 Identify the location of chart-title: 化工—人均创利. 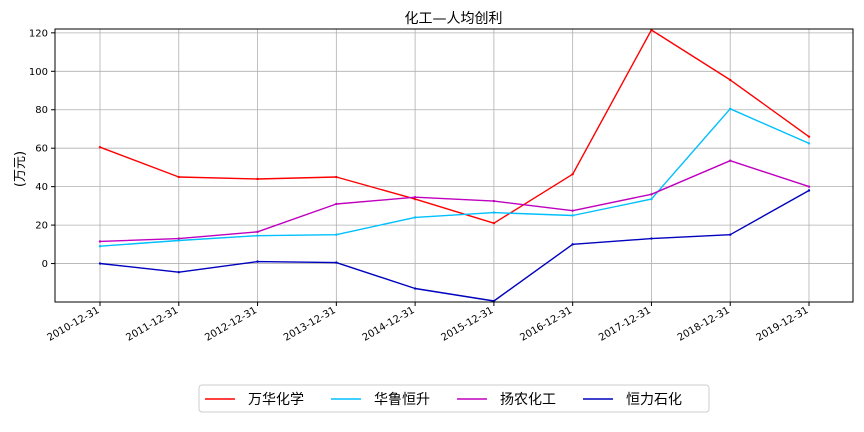
(454, 19).